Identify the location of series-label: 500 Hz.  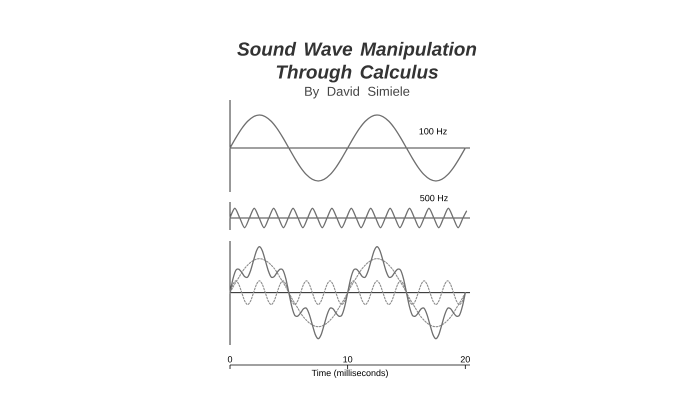
(434, 198).